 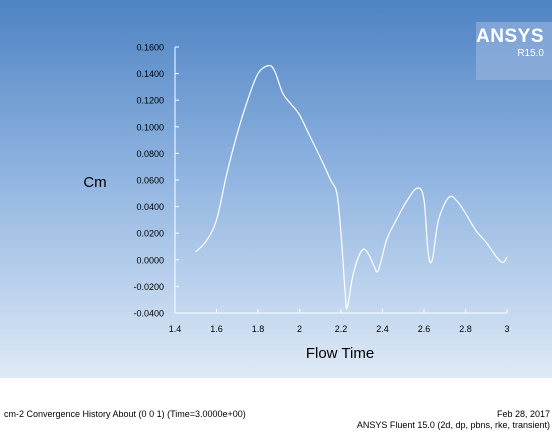 What do you see at coordinates (94, 182) in the screenshot?
I see `y-axis-label: Cm` at bounding box center [94, 182].